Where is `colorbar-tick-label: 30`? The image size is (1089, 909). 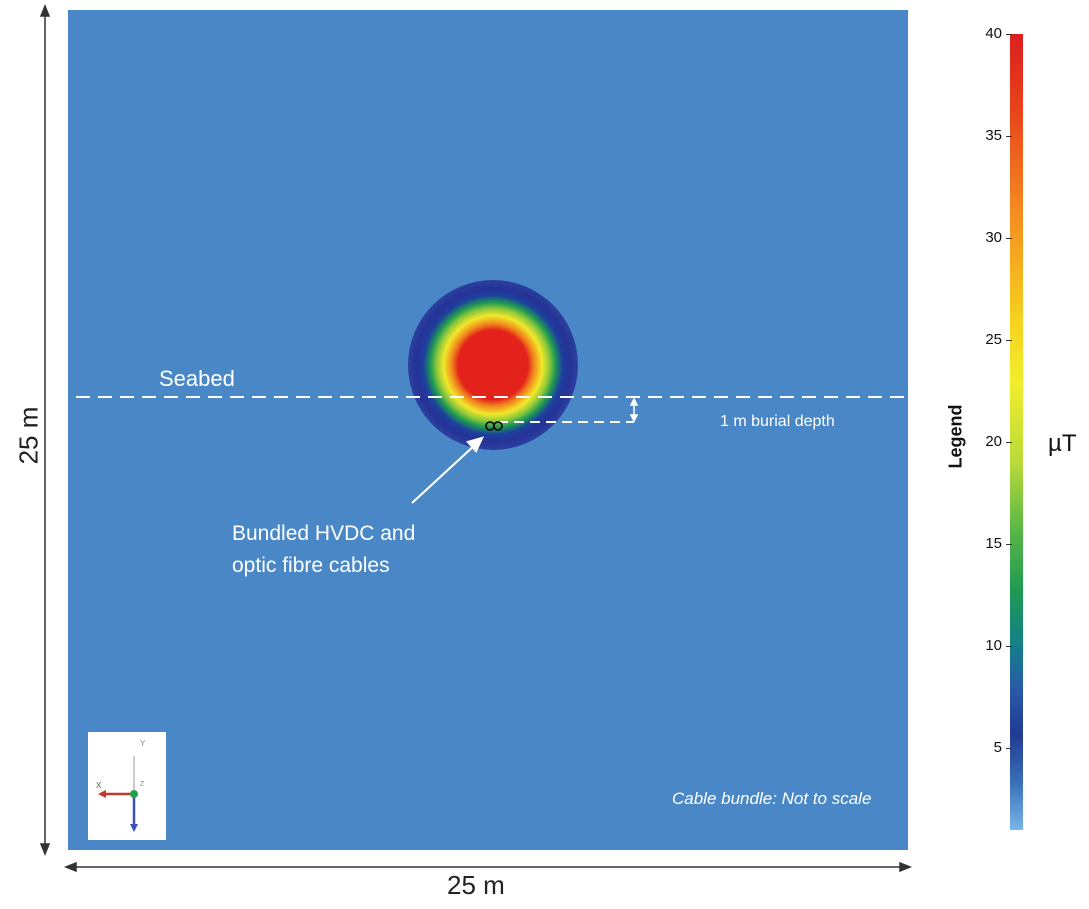 colorbar-tick-label: 30 is located at coordinates (993, 238).